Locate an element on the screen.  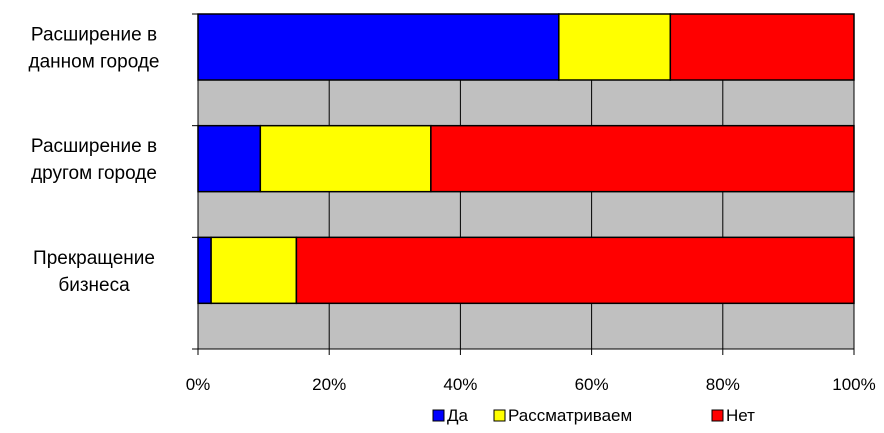
legend-label: Рассматриваем is located at coordinates (570, 415).